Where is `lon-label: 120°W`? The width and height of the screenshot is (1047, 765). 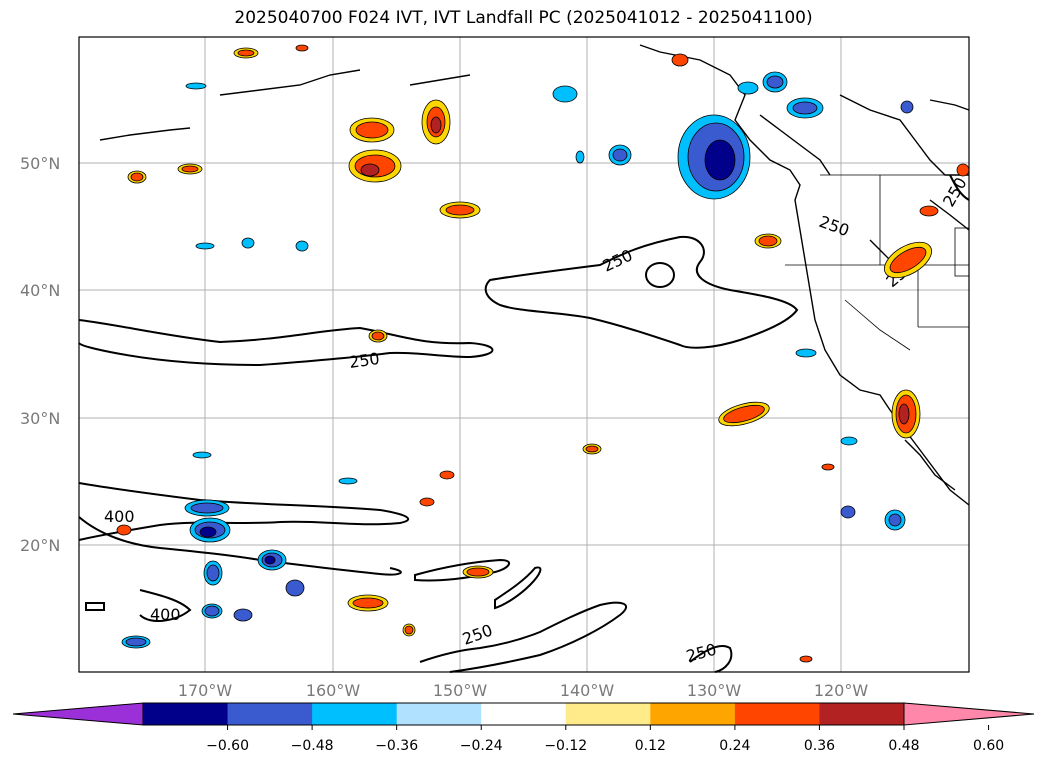 lon-label: 120°W is located at coordinates (841, 690).